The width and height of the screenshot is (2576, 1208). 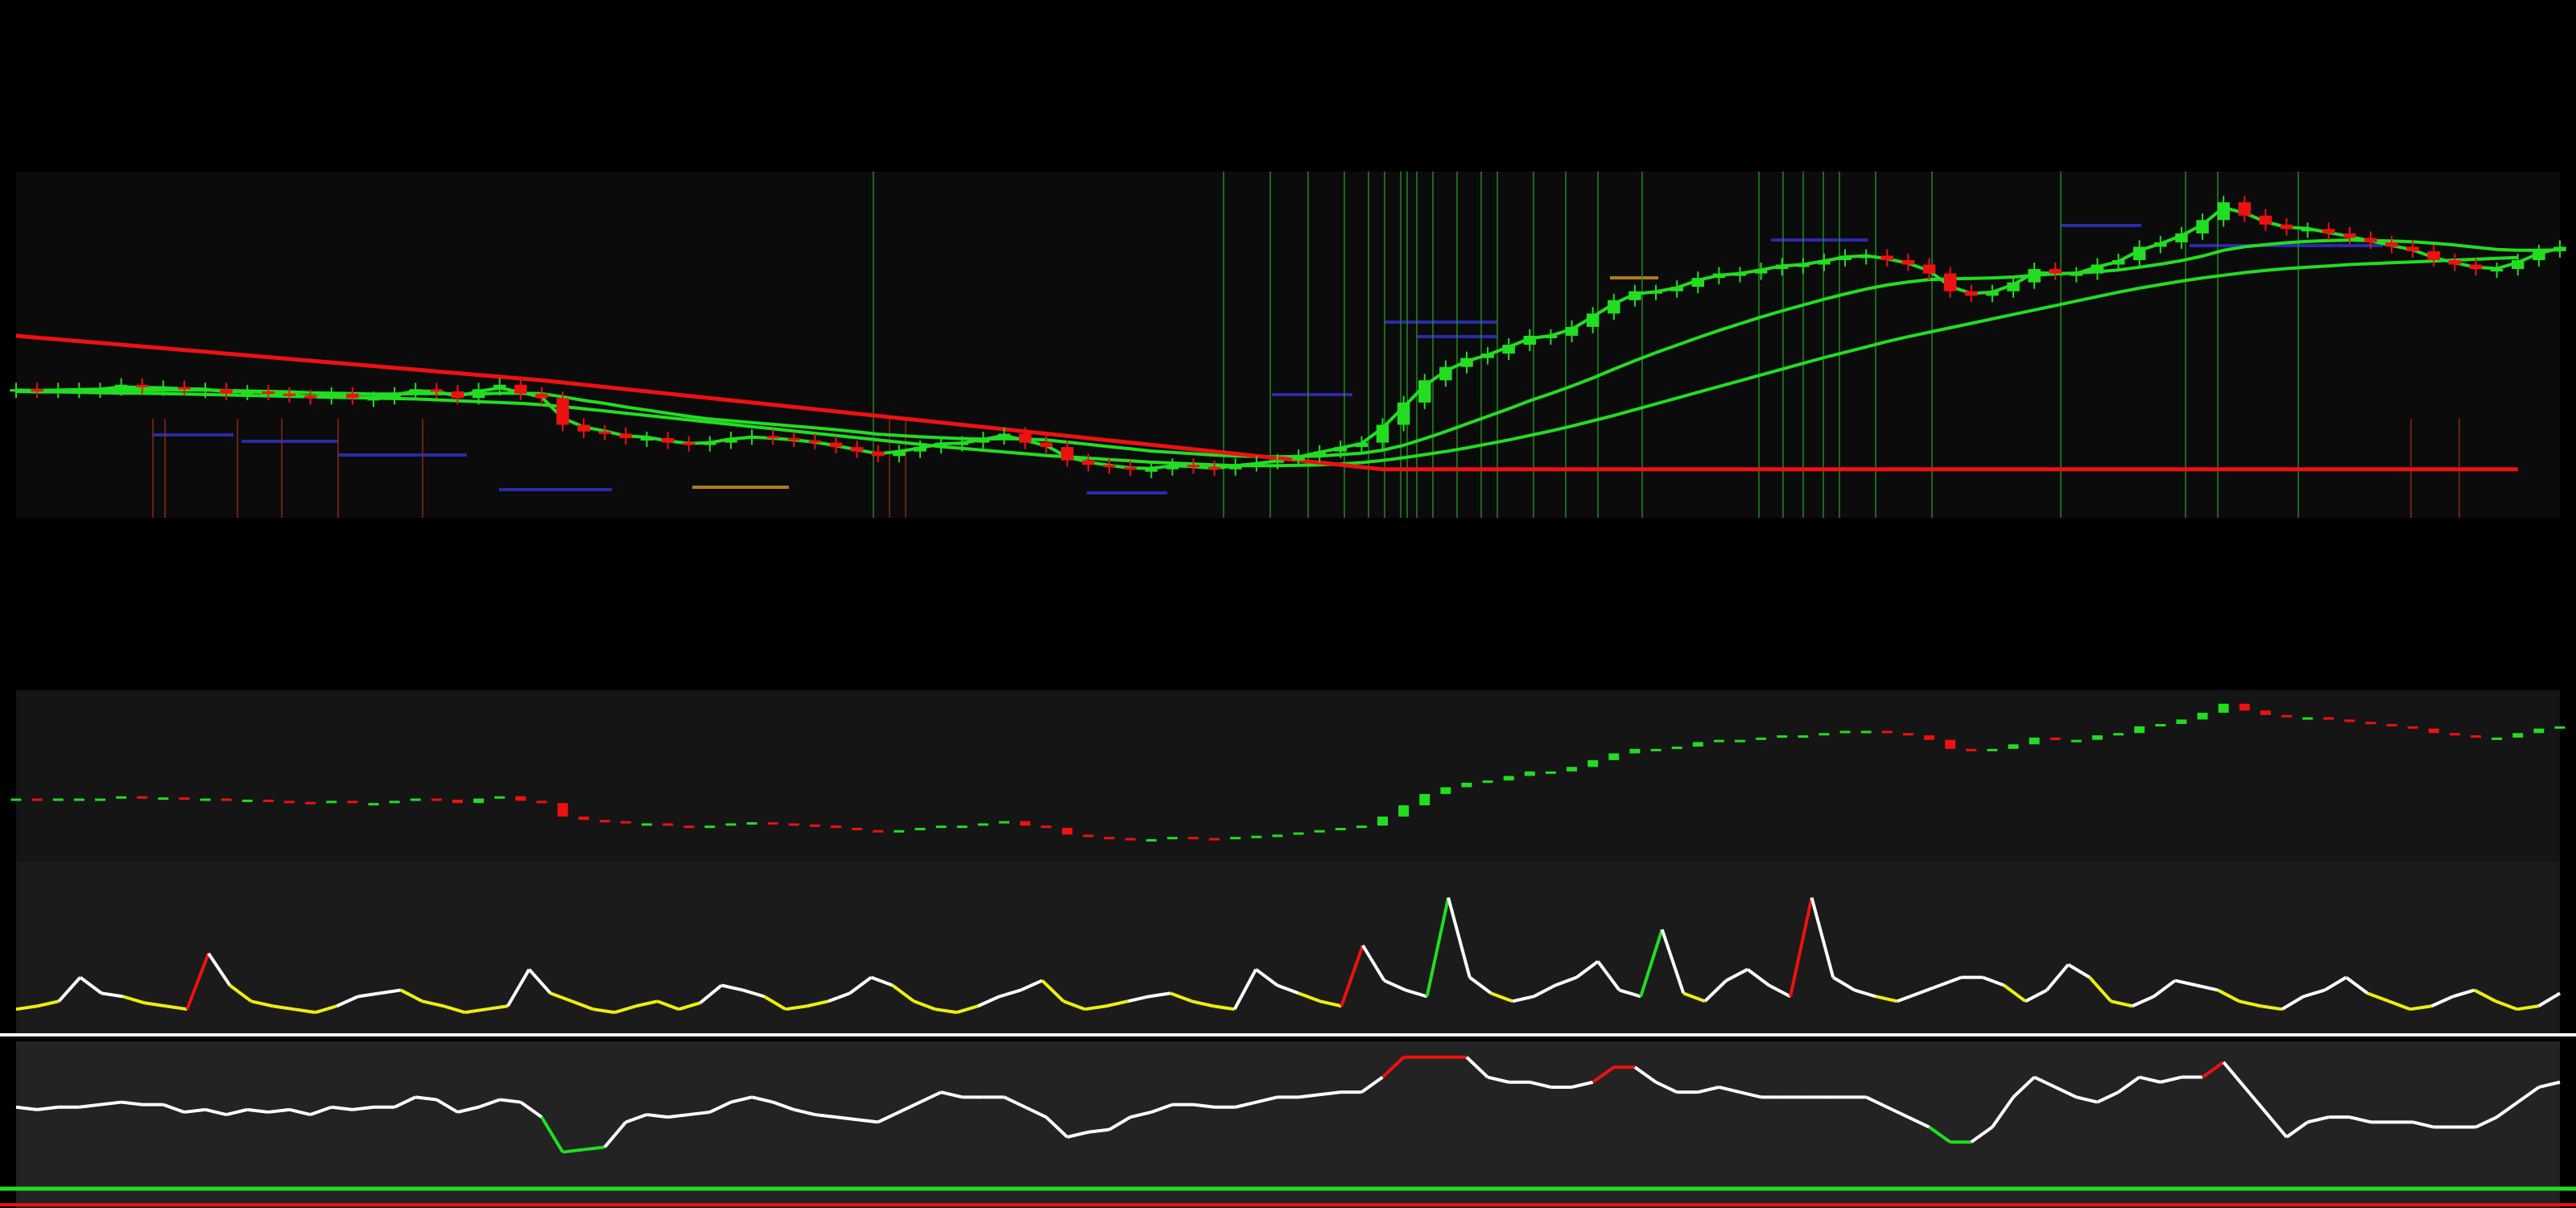 I want to click on ma-very-long-line, so click(x=1266, y=402).